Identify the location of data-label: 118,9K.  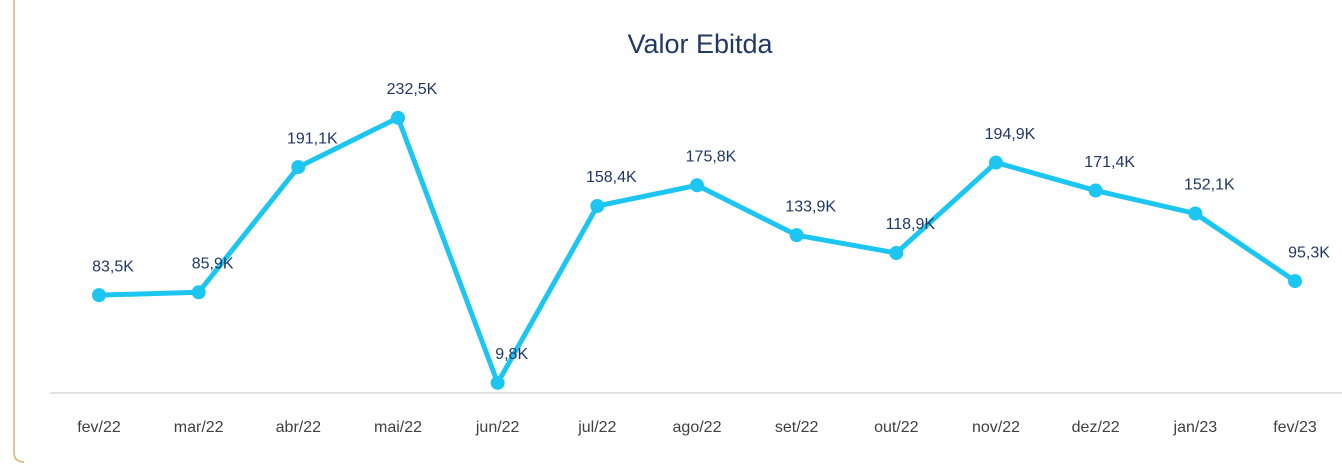
(911, 224).